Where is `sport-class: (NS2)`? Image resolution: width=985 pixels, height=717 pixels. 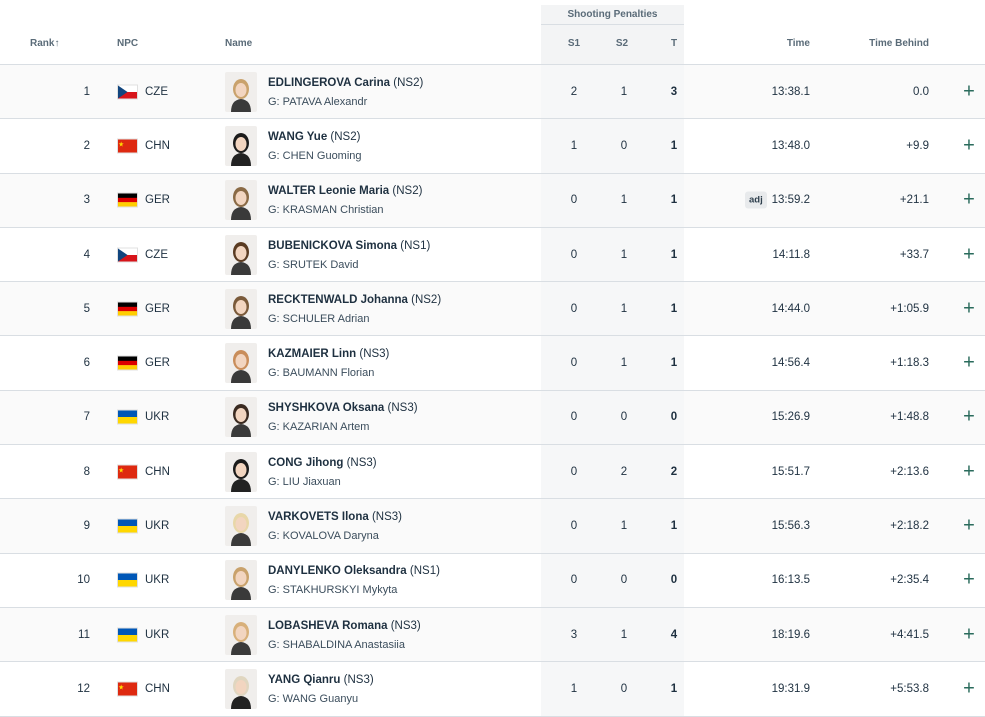
sport-class: (NS2) is located at coordinates (426, 299).